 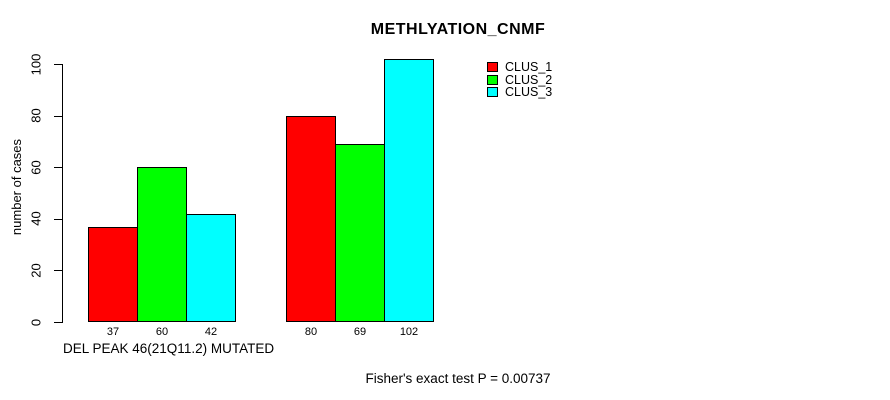 What do you see at coordinates (36, 115) in the screenshot?
I see `y-tick-label: 80` at bounding box center [36, 115].